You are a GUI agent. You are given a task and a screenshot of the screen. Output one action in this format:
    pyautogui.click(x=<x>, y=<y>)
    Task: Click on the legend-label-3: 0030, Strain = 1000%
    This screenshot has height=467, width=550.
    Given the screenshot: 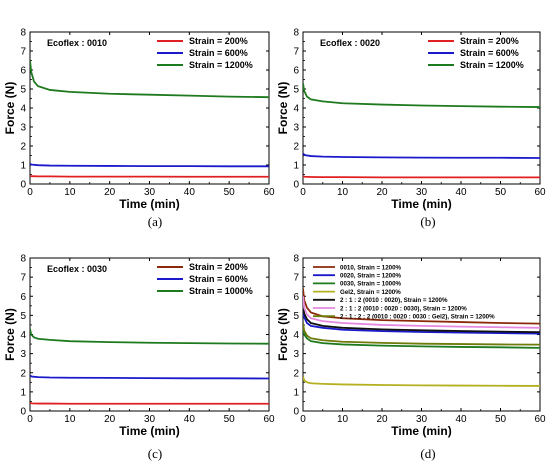 What is the action you would take?
    pyautogui.click(x=371, y=284)
    